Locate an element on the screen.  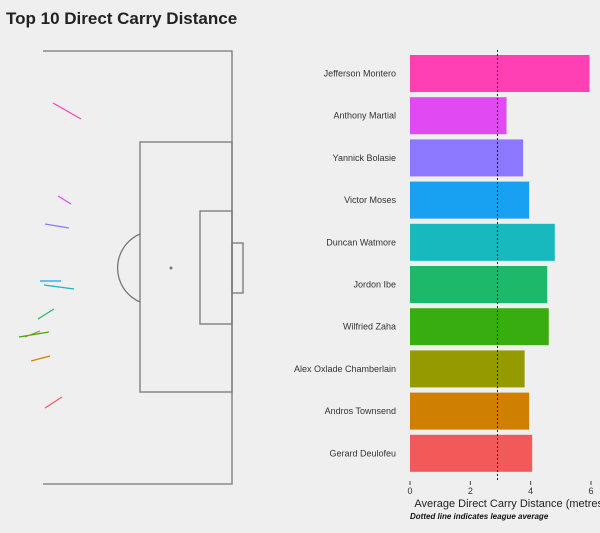
goal is located at coordinates (237, 268).